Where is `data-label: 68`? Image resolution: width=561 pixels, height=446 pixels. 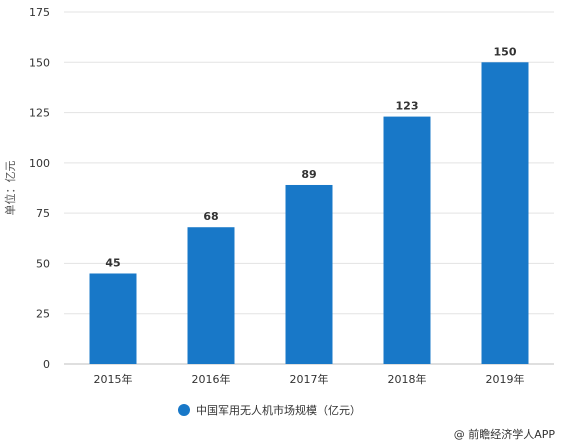
data-label: 68 is located at coordinates (210, 216).